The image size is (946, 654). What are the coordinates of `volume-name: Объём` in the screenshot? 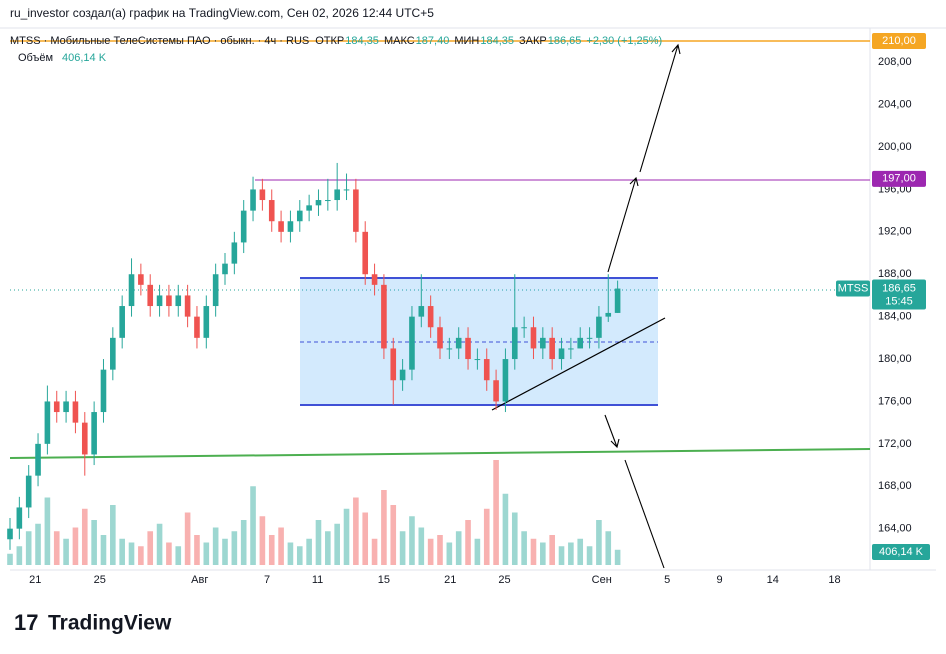 It's located at (35, 58).